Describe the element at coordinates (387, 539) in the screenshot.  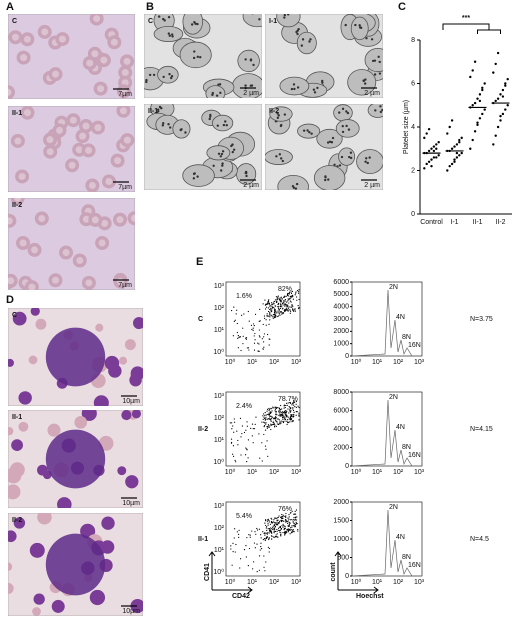
I see `histogram-frame` at that location.